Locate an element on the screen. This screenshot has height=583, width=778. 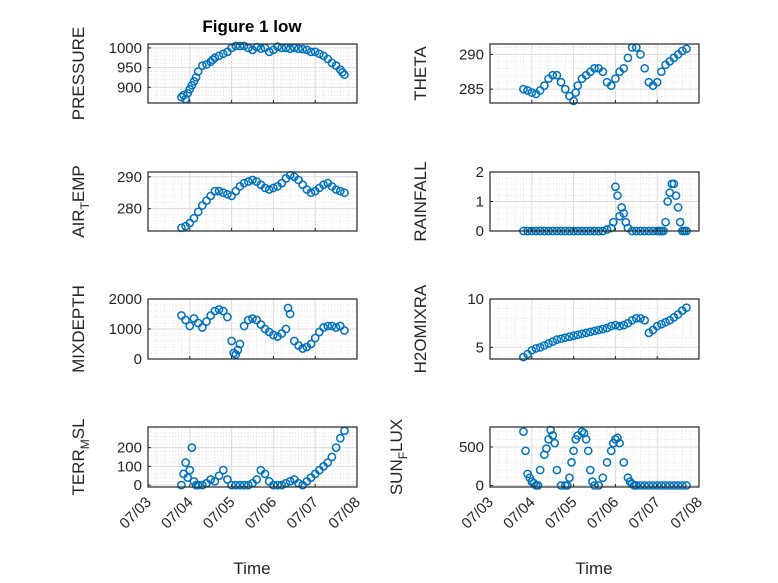
y-axis-label: RAINFALL is located at coordinates (420, 201).